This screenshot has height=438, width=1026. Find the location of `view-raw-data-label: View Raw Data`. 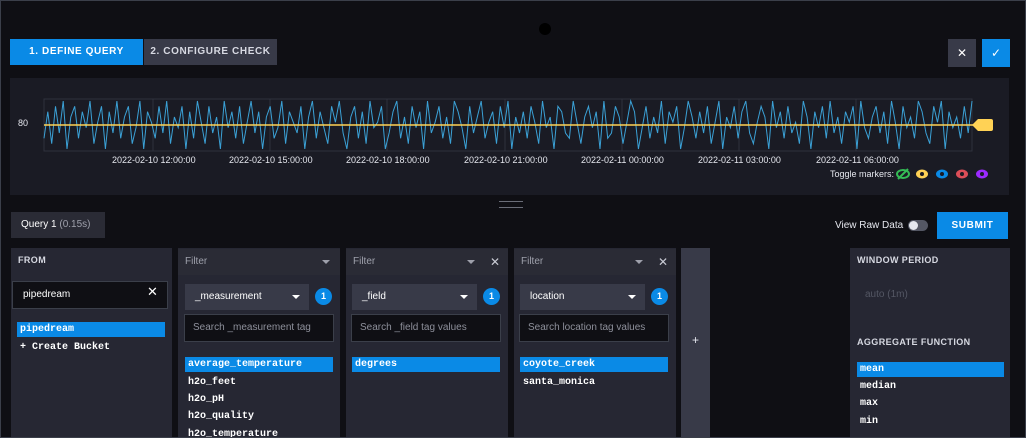

view-raw-data-label: View Raw Data is located at coordinates (869, 225).